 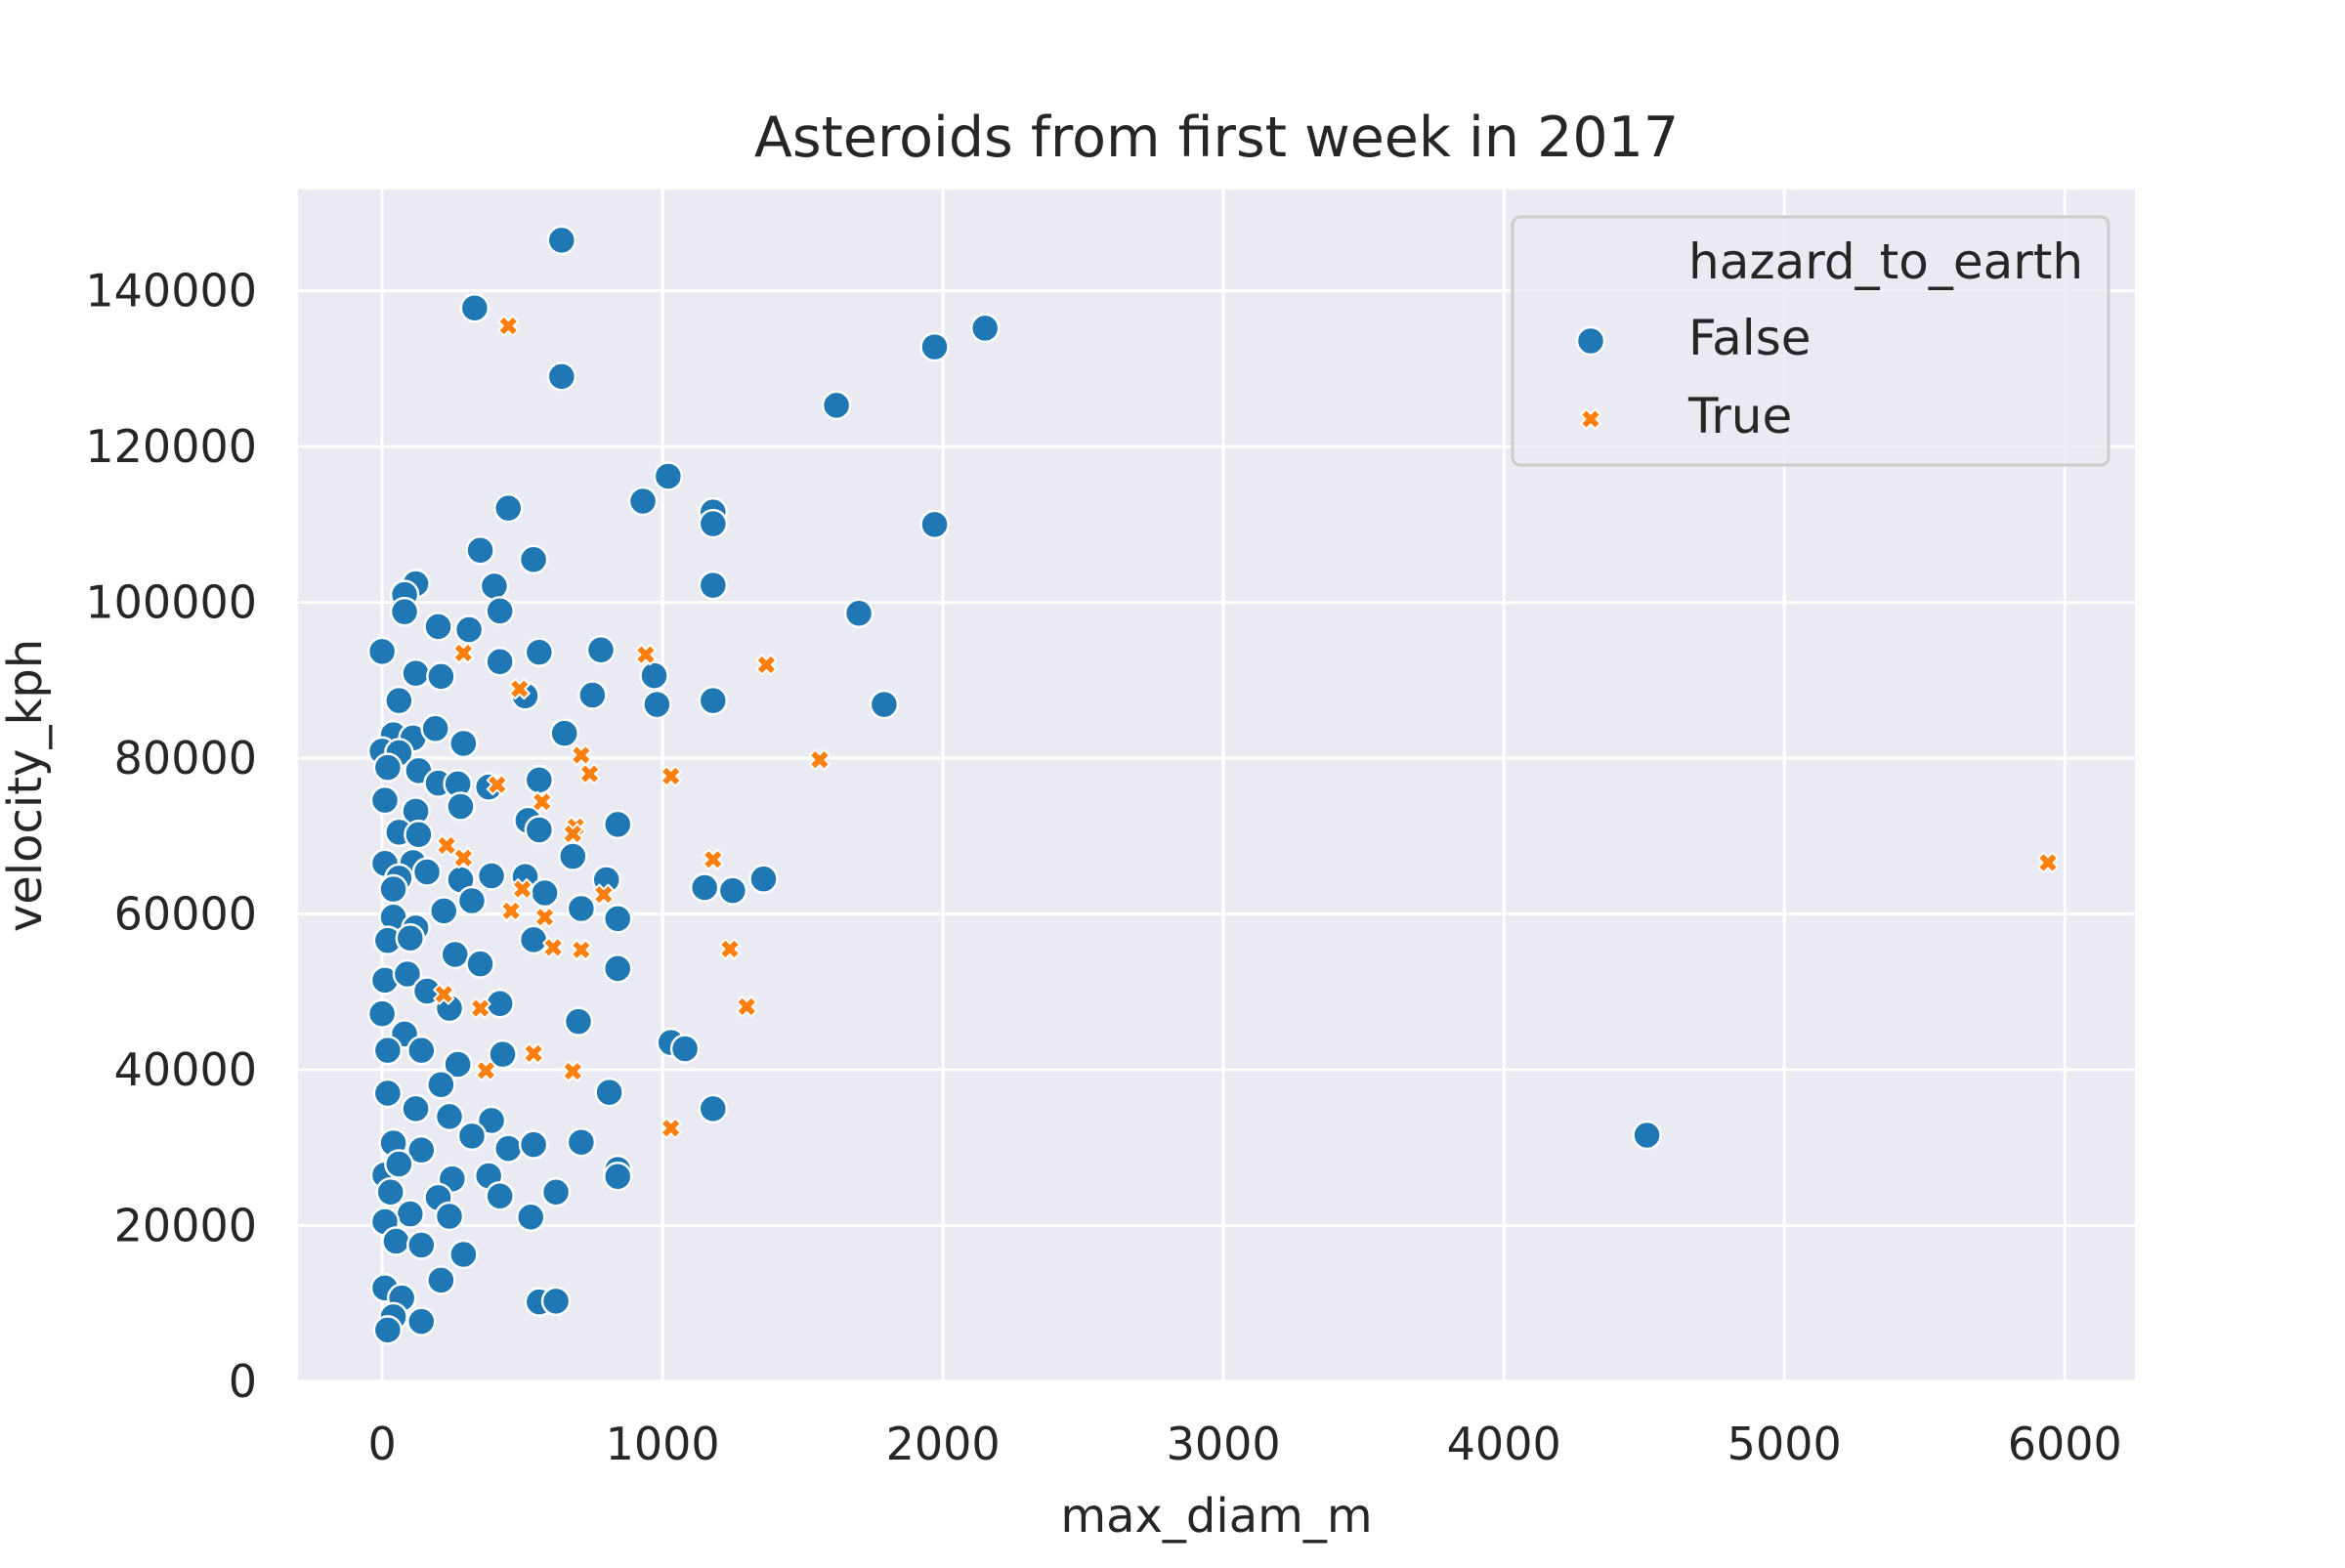 I want to click on legend: hazard_to_earth False True, so click(x=1810, y=341).